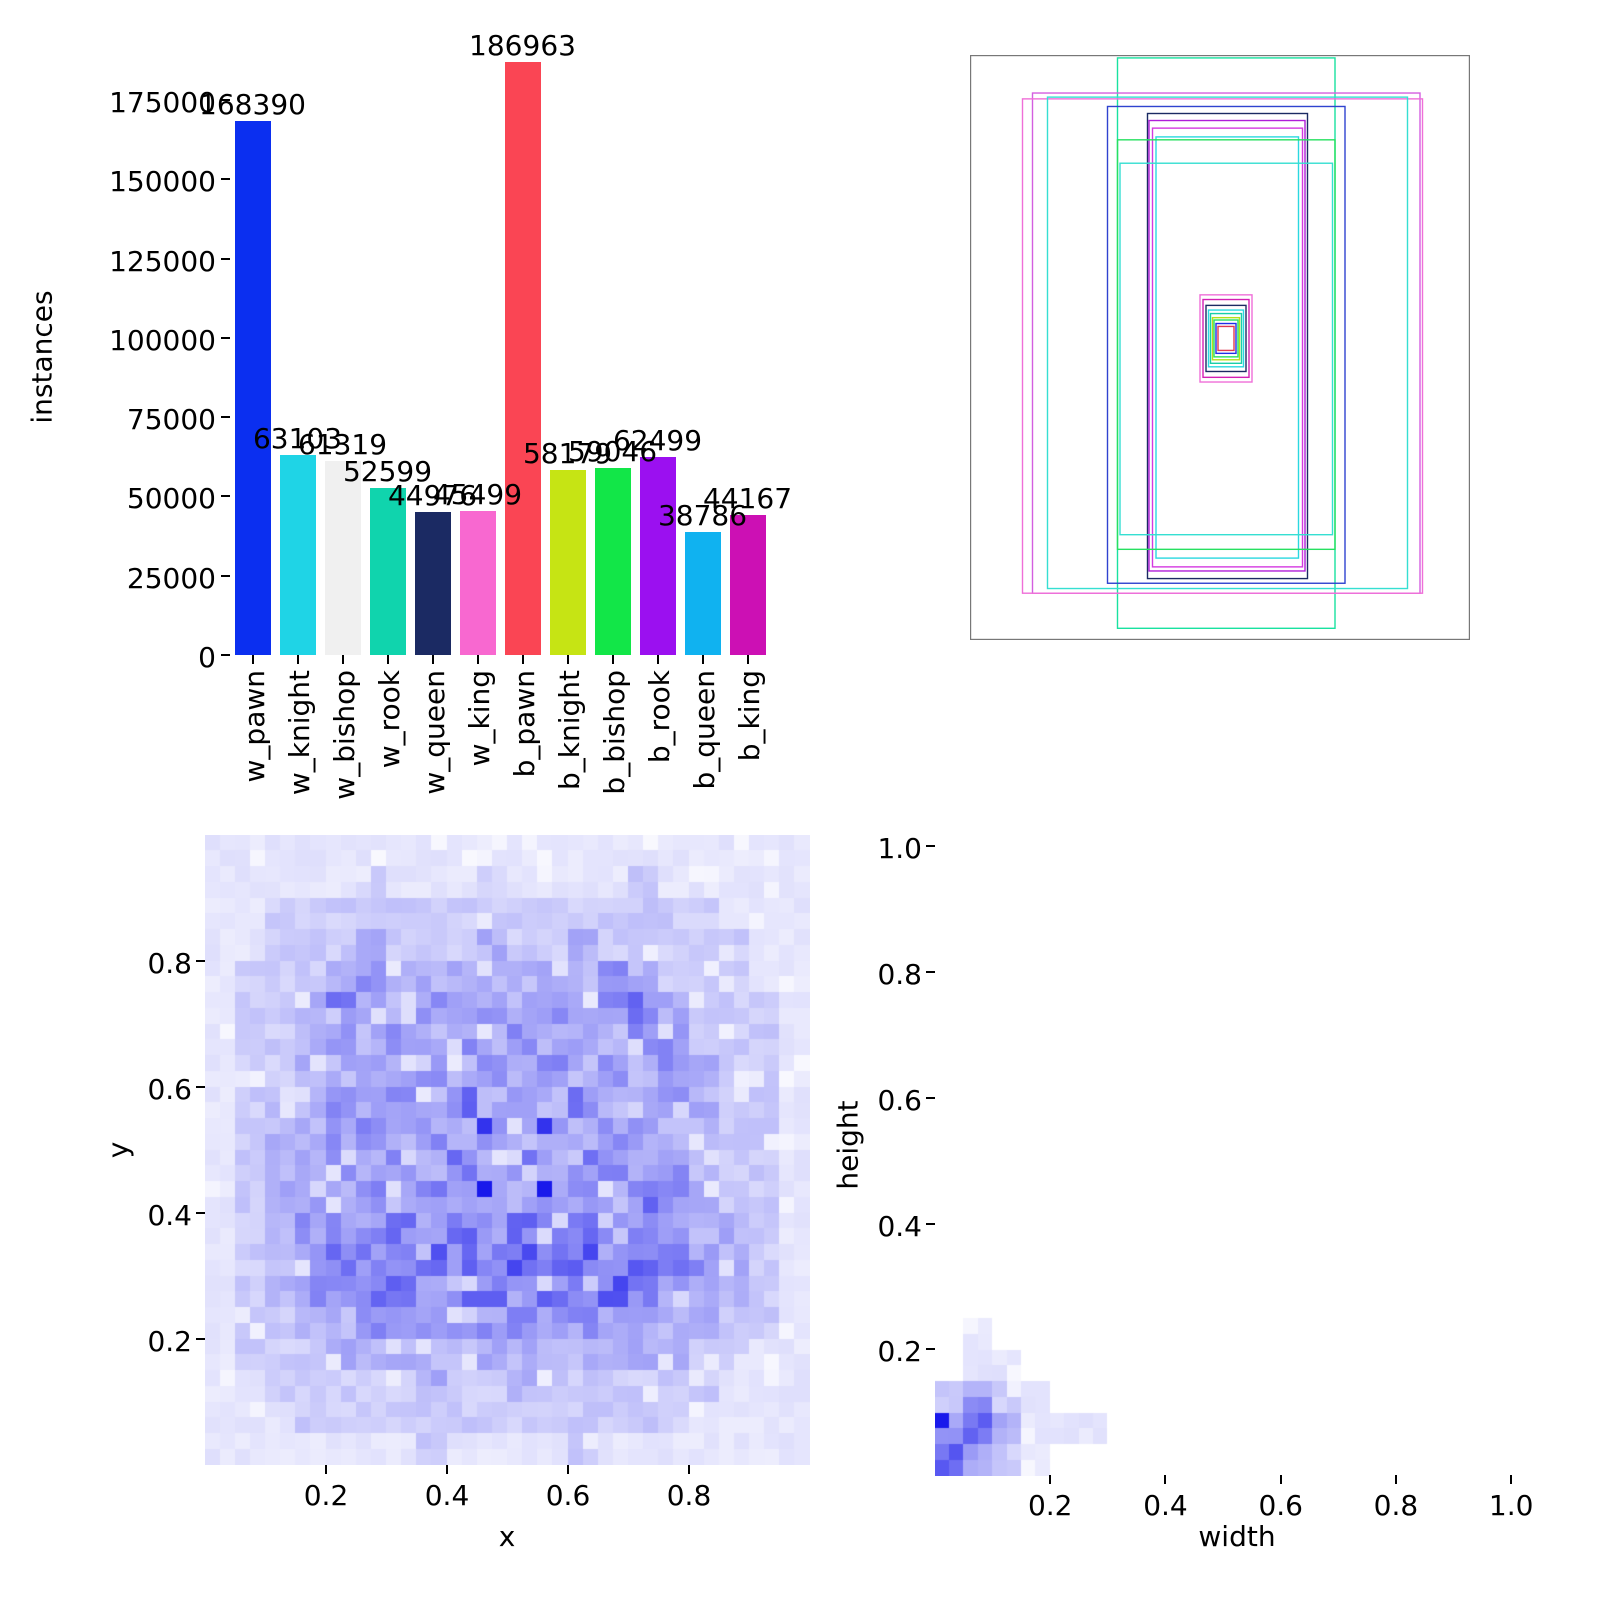 The image size is (1600, 1600). What do you see at coordinates (612, 561) in the screenshot?
I see `bar-b_bishop` at bounding box center [612, 561].